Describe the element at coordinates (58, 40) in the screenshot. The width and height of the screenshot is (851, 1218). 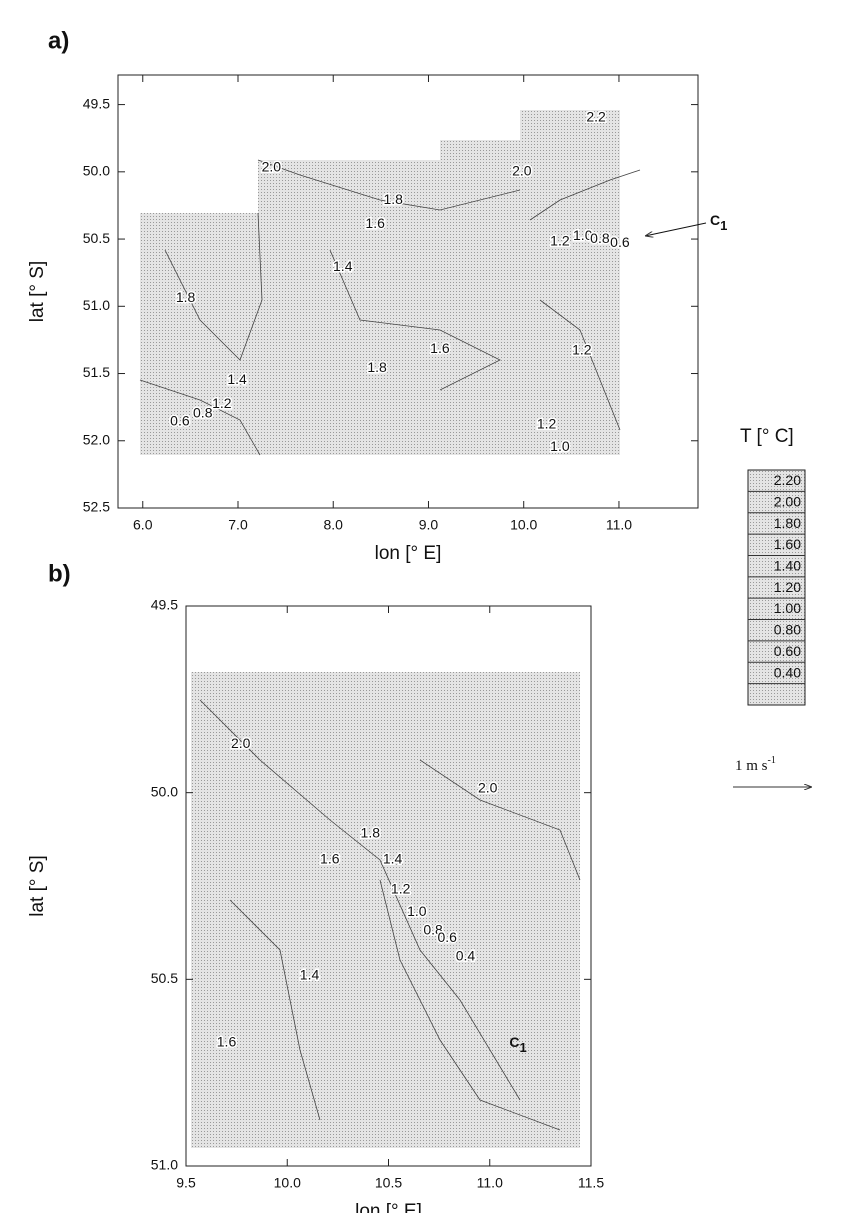
I see `panel-label: a)` at that location.